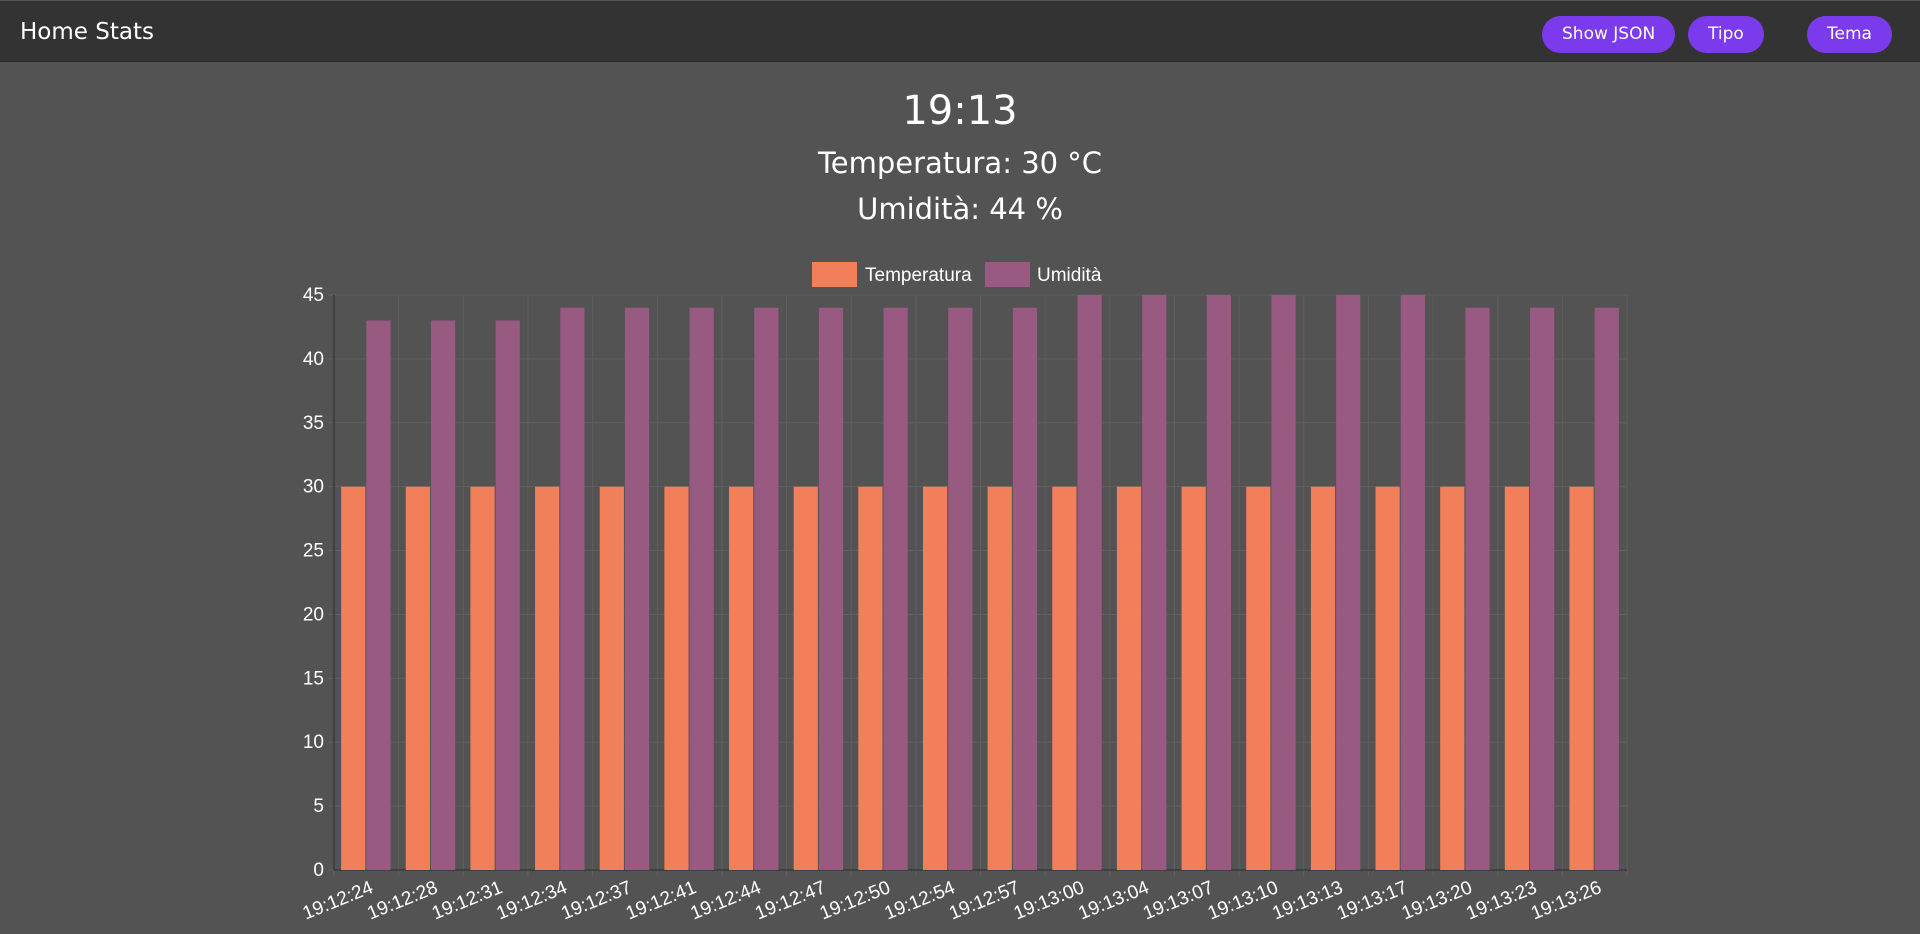 The height and width of the screenshot is (934, 1920). I want to click on y-tick-label: 20, so click(313, 614).